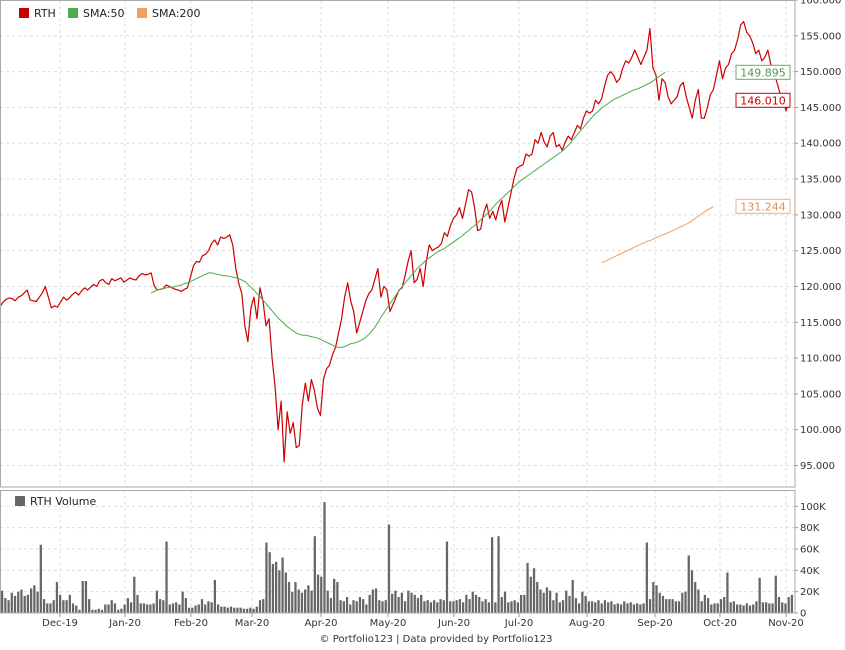 The width and height of the screenshot is (845, 650). What do you see at coordinates (321, 623) in the screenshot?
I see `x-tick-label: Apr-20` at bounding box center [321, 623].